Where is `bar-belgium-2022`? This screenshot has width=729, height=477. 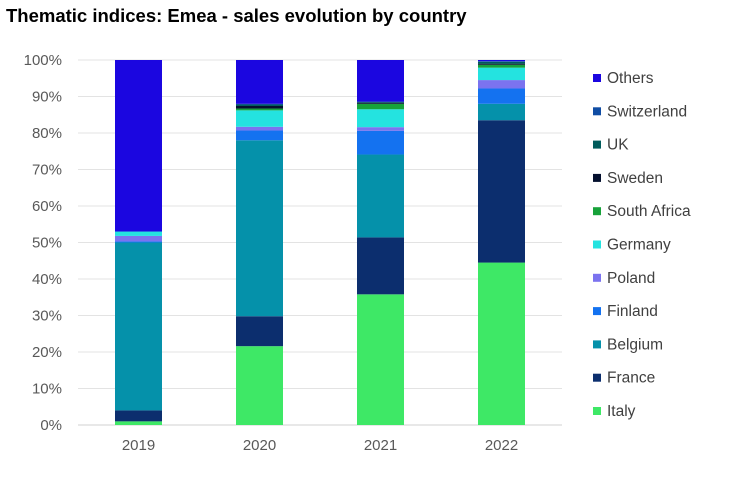
bar-belgium-2022 is located at coordinates (501, 112).